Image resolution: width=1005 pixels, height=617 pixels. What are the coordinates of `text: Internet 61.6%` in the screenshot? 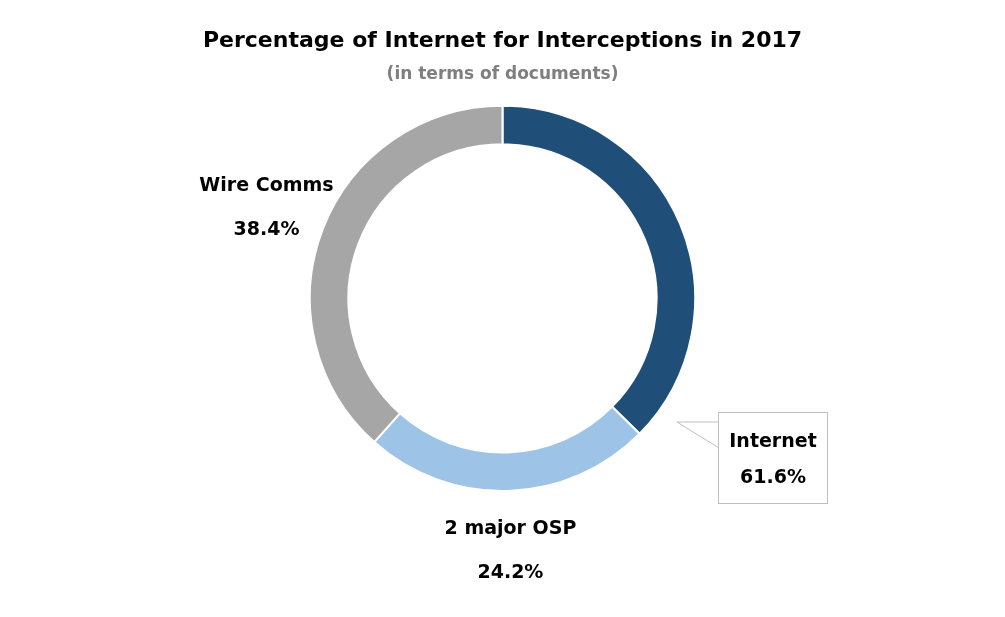 It's located at (773, 458).